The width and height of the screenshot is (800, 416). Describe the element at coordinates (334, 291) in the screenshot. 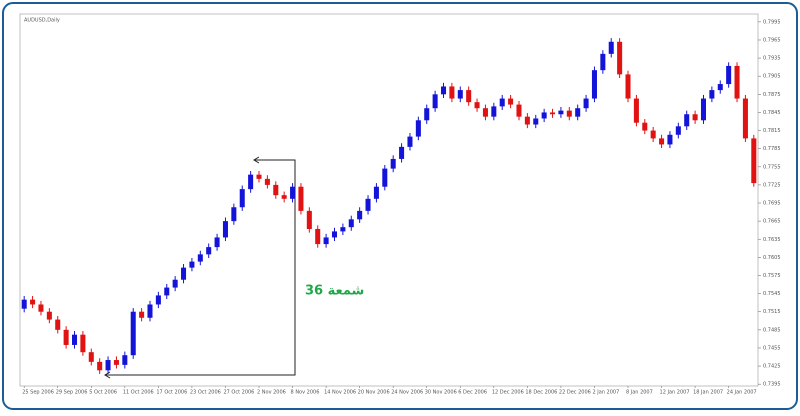

I see `annotation: 36 شمعة` at that location.